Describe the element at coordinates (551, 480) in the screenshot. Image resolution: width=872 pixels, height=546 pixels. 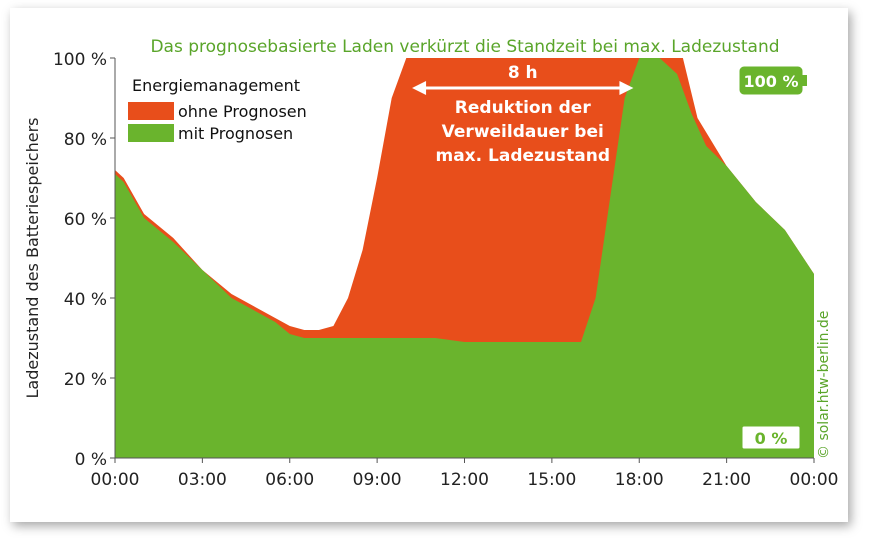
I see `x-tick-label: 15:00` at that location.